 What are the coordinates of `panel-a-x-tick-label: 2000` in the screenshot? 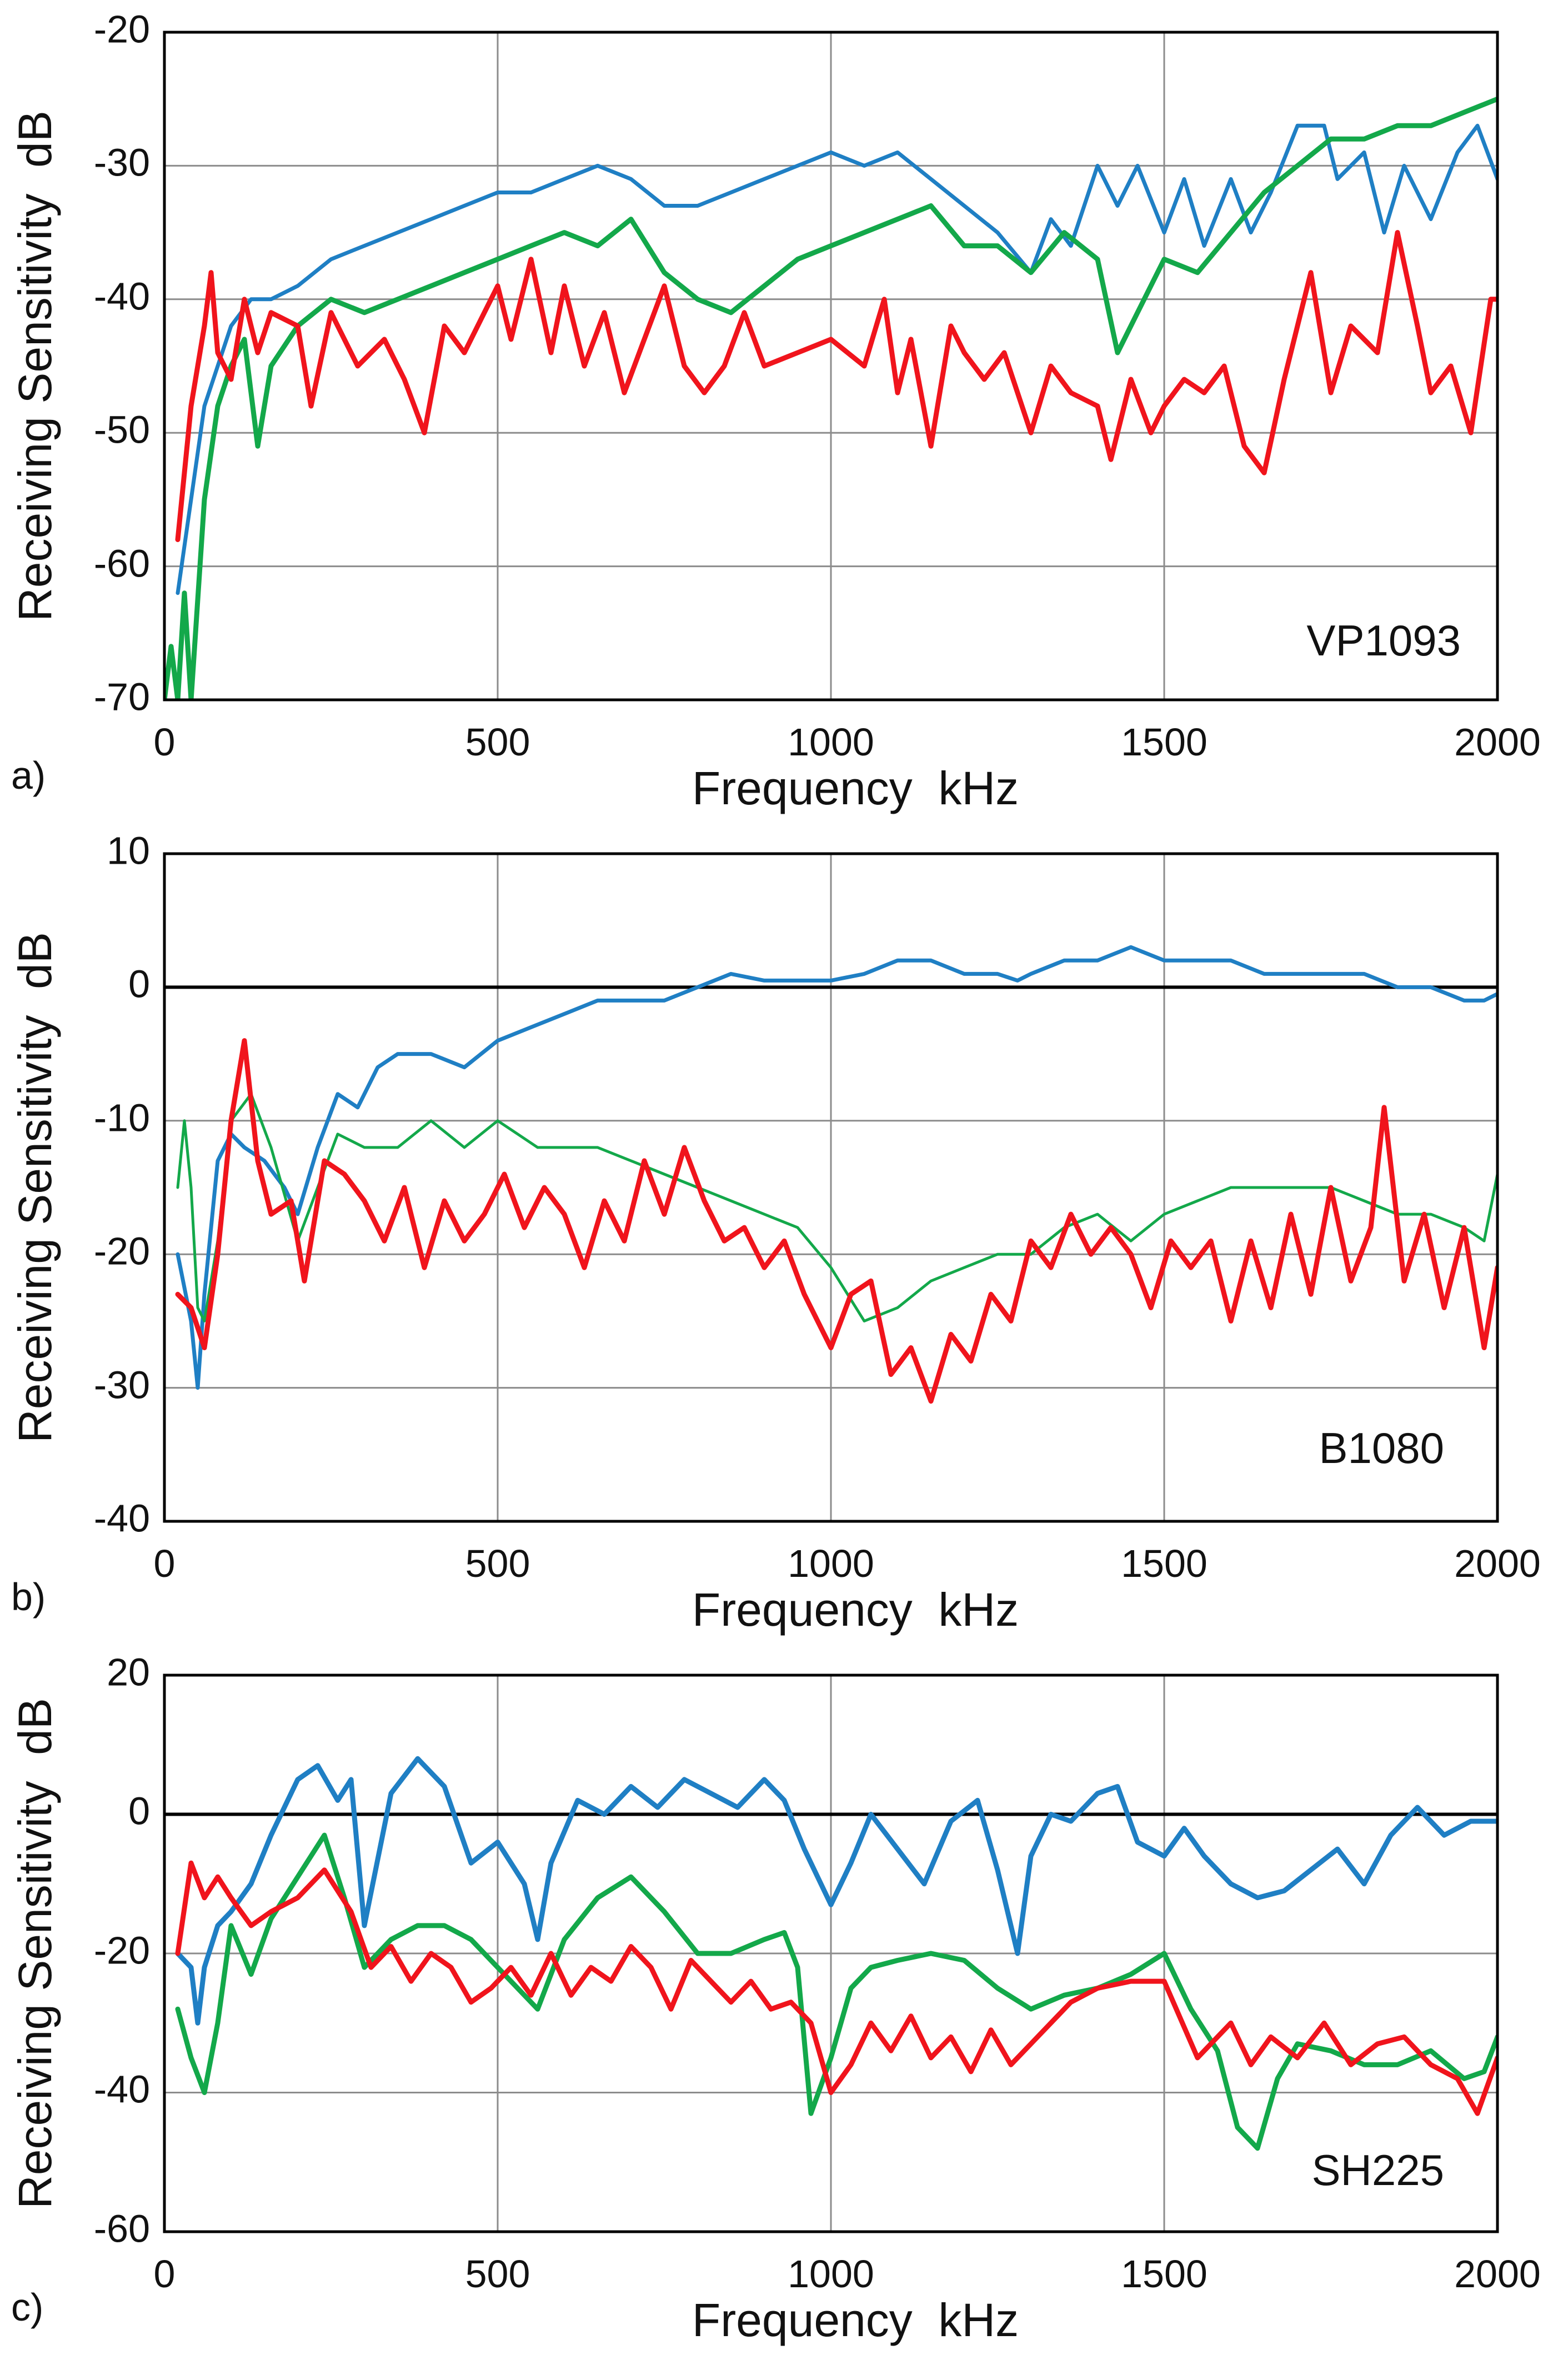 It's located at (1497, 742).